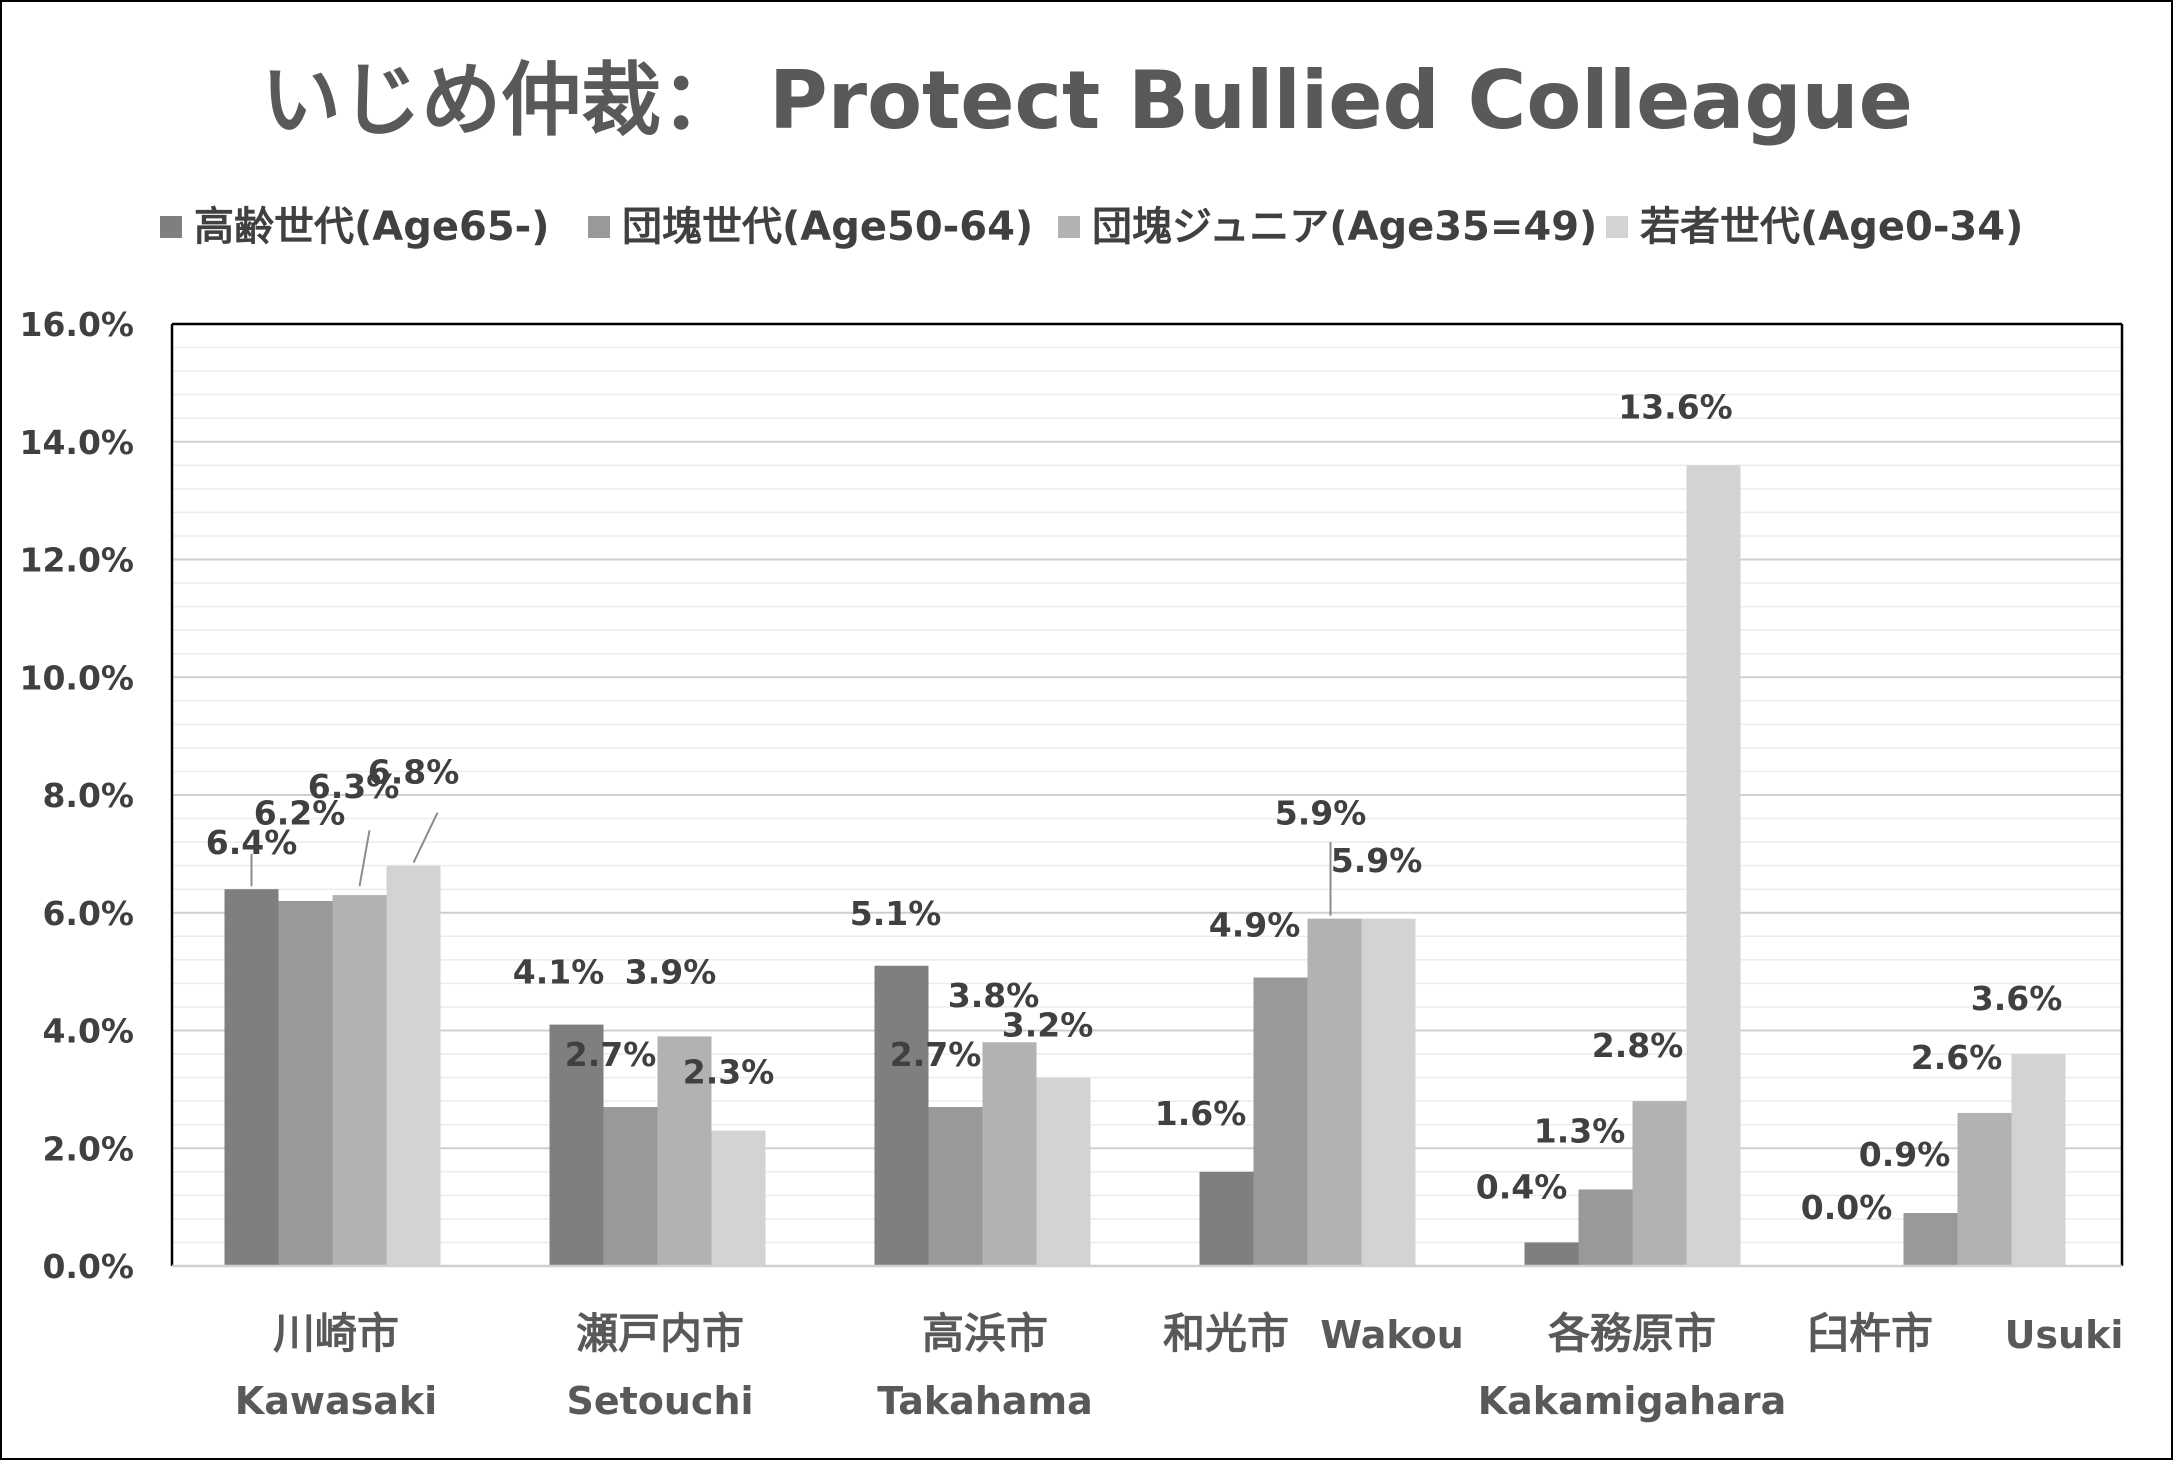 The image size is (2173, 1460). Describe the element at coordinates (896, 913) in the screenshot. I see `data-label-1-3: 5.1%` at that location.